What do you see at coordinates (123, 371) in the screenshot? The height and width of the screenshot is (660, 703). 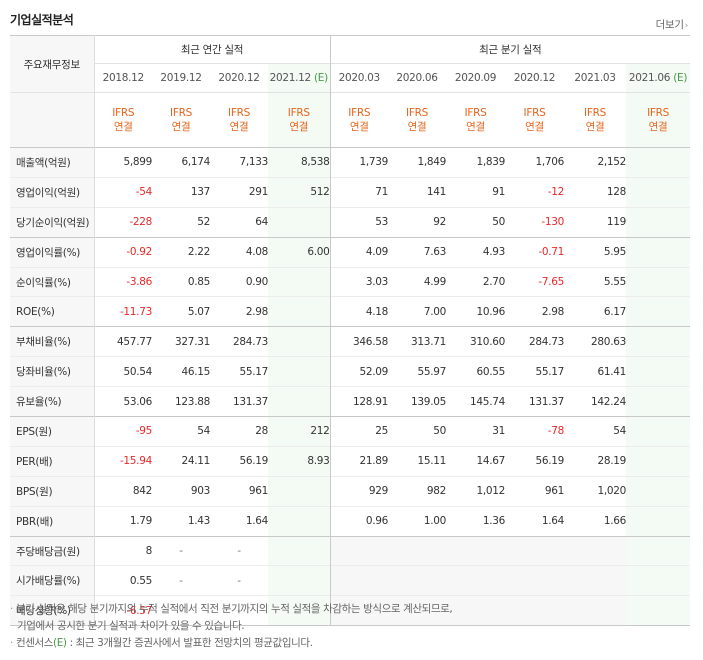 I see `table-cell: 50.54` at bounding box center [123, 371].